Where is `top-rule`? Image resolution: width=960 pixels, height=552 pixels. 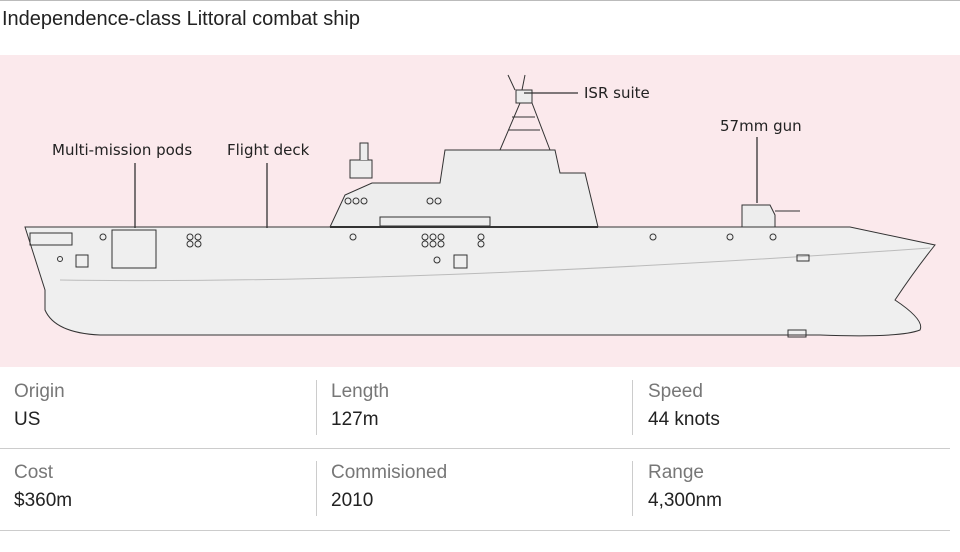 top-rule is located at coordinates (480, 0).